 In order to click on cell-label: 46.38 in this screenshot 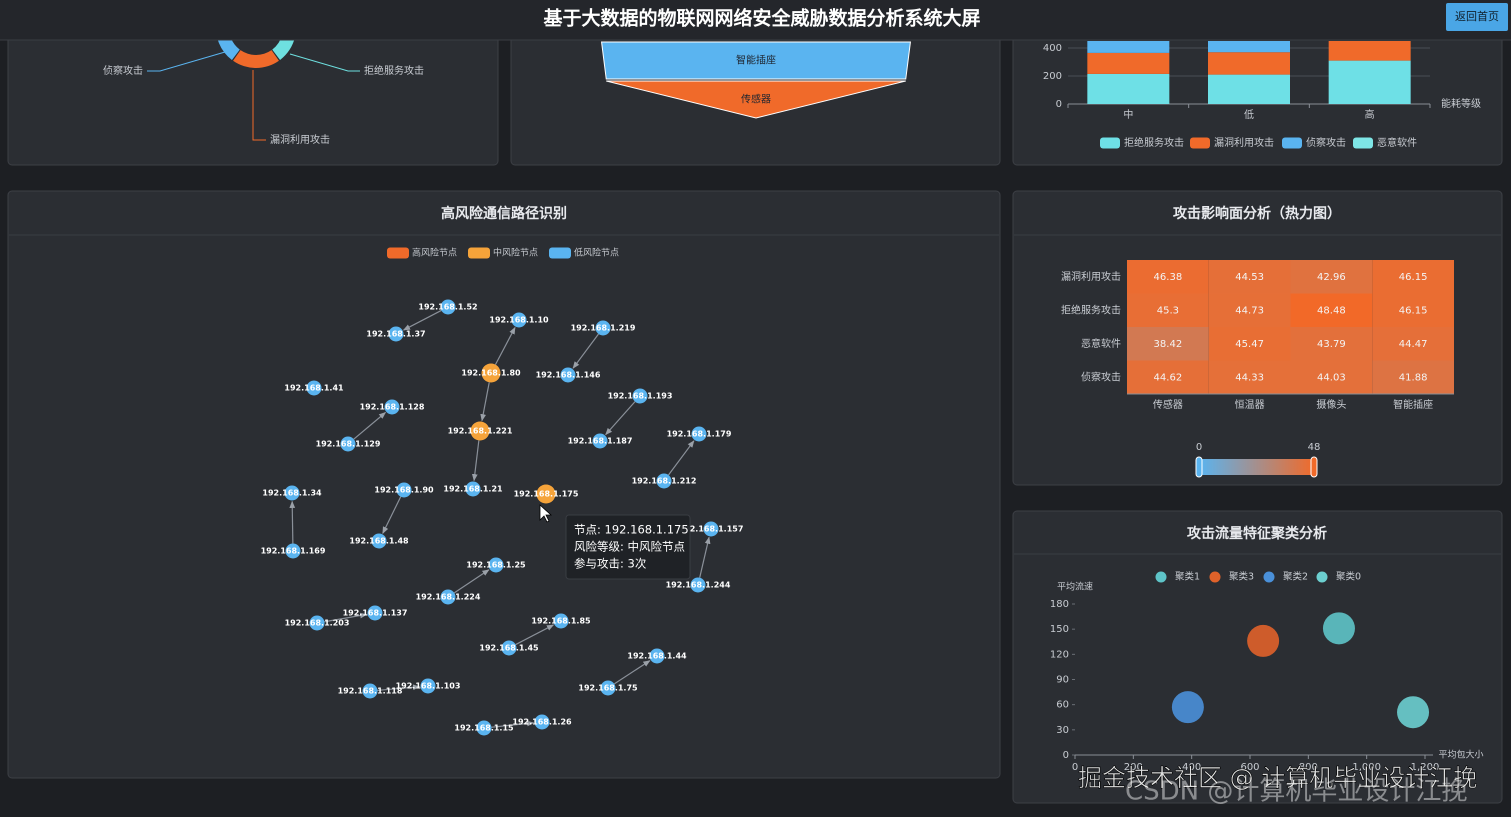, I will do `click(1168, 277)`.